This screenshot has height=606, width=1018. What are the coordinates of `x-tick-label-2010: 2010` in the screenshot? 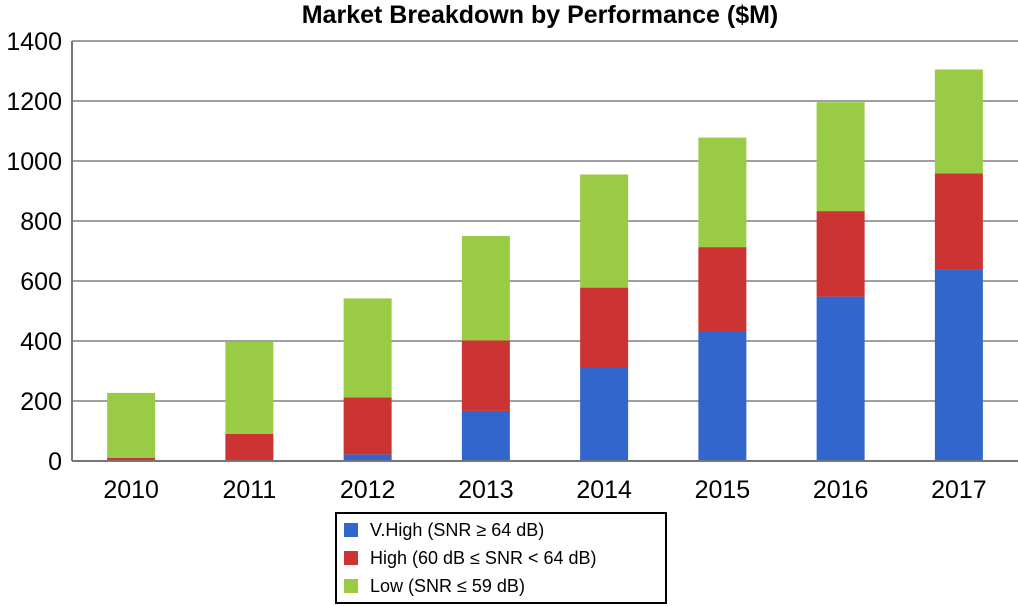 It's located at (131, 490).